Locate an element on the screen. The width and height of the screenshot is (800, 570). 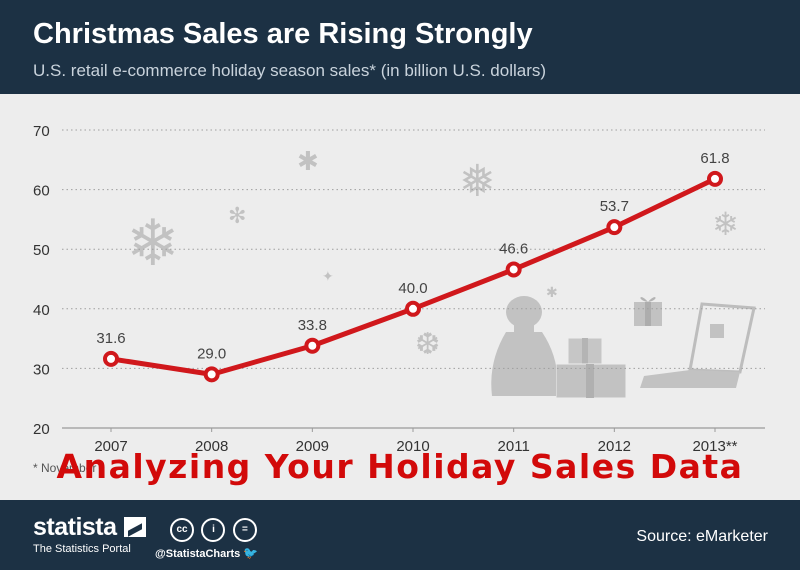
y-tick-label: 70 is located at coordinates (41, 131).